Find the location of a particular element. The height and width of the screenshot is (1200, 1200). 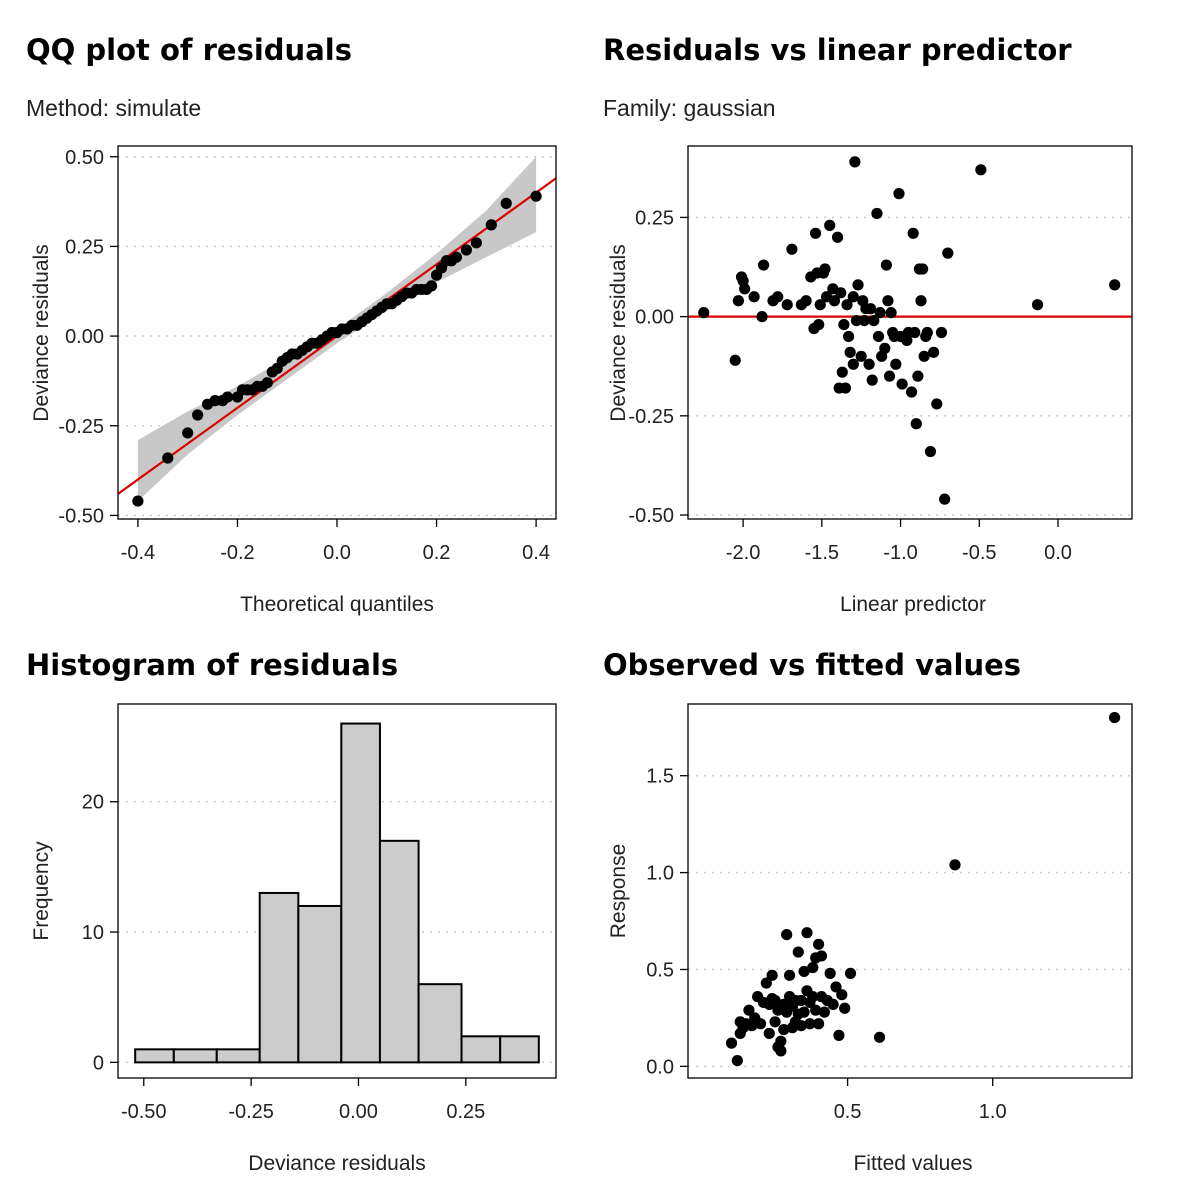

x-tick-label: -2.0 is located at coordinates (743, 553).